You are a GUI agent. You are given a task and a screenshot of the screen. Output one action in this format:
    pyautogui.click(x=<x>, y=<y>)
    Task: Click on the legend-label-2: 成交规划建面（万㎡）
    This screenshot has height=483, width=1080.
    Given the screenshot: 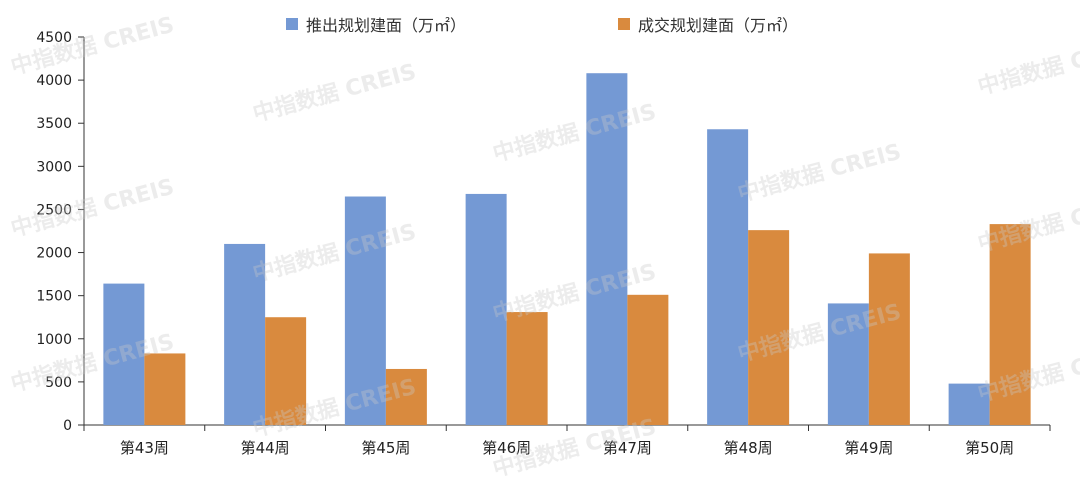 What is the action you would take?
    pyautogui.click(x=718, y=25)
    